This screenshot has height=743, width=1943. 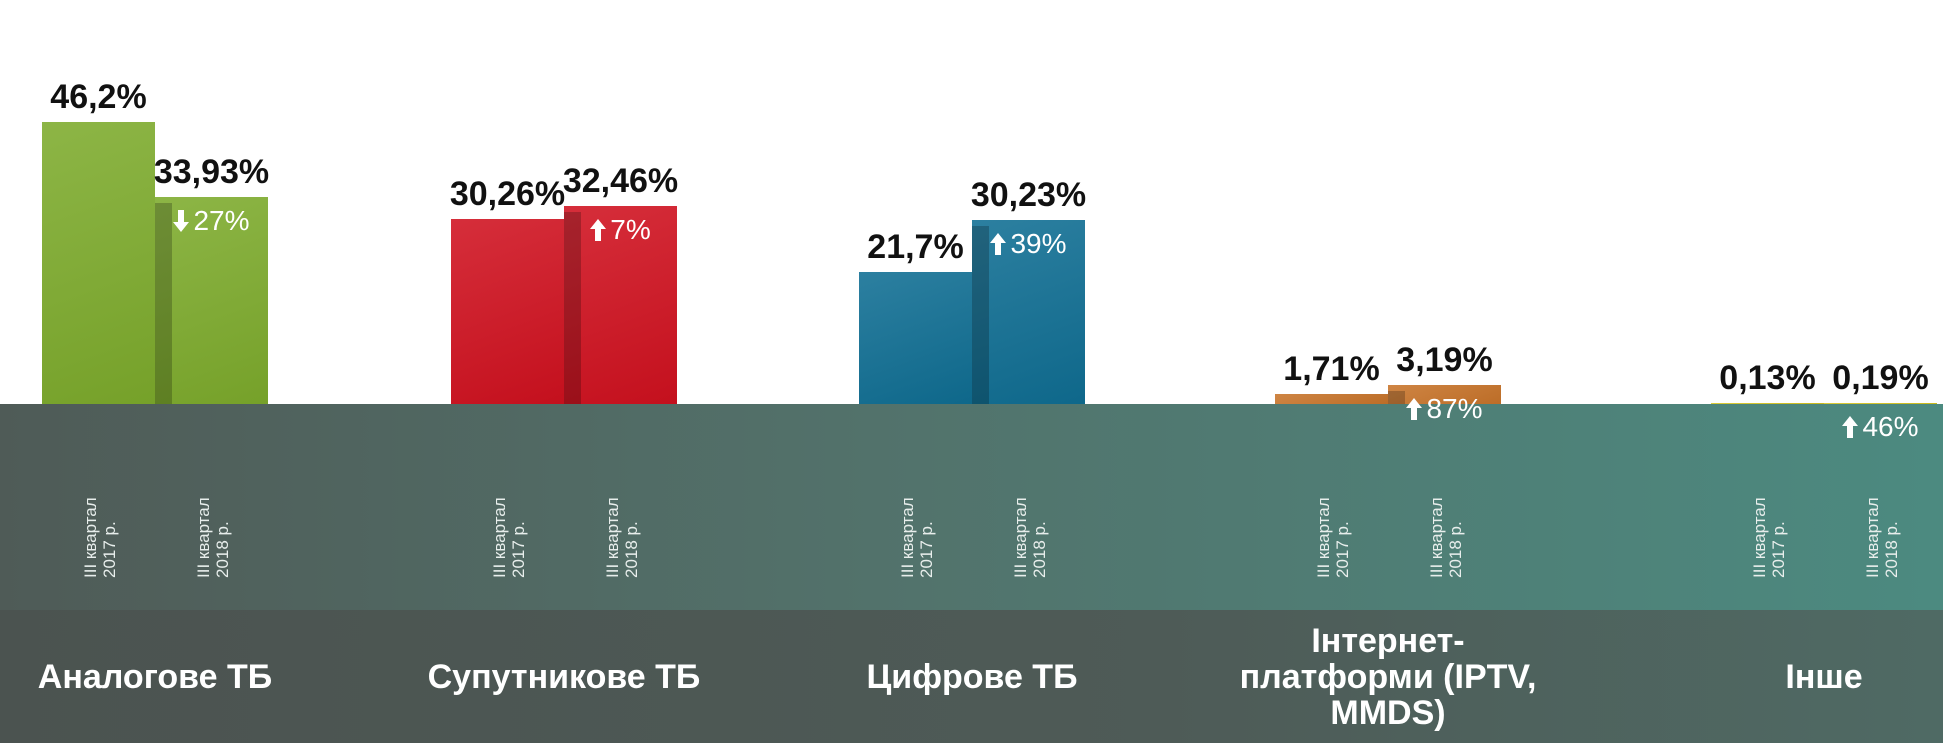 I want to click on value-label: 46,2%, so click(x=98, y=97).